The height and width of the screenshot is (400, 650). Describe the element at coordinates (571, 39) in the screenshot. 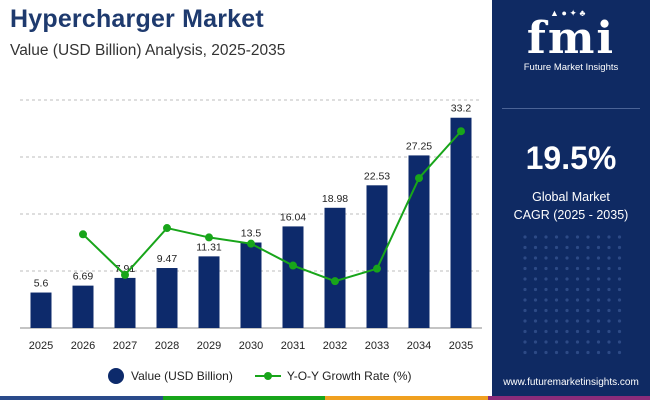

I see `fmi-logo: ▲ ● ✦ ♣ fmi Future Market Insights` at that location.